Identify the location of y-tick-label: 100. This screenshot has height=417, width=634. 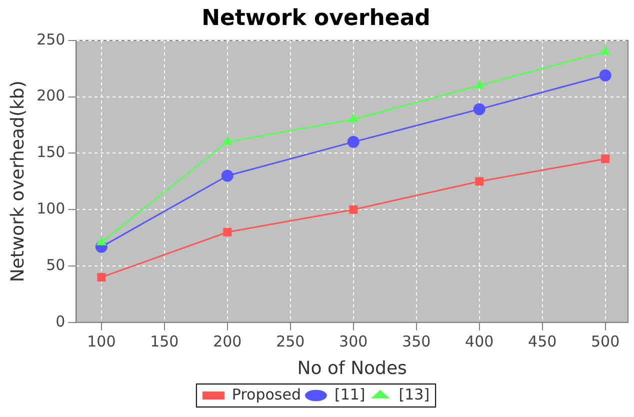
(51, 208).